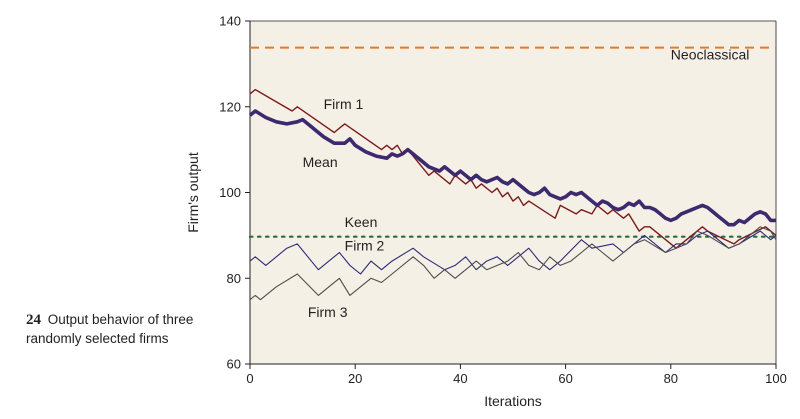  What do you see at coordinates (776, 378) in the screenshot?
I see `x-tick-label: 100` at bounding box center [776, 378].